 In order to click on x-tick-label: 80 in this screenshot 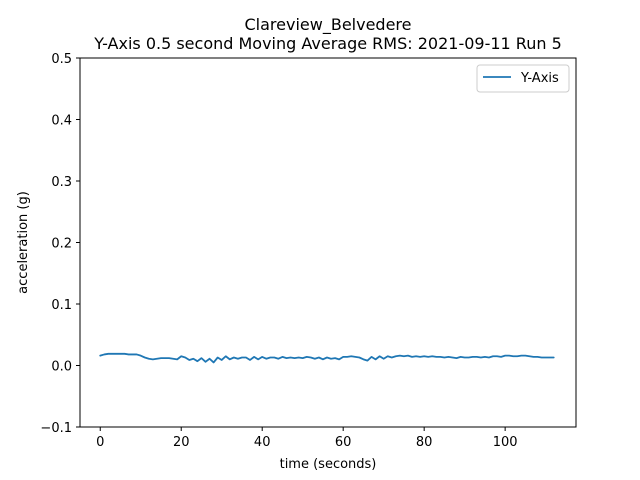, I will do `click(424, 442)`.